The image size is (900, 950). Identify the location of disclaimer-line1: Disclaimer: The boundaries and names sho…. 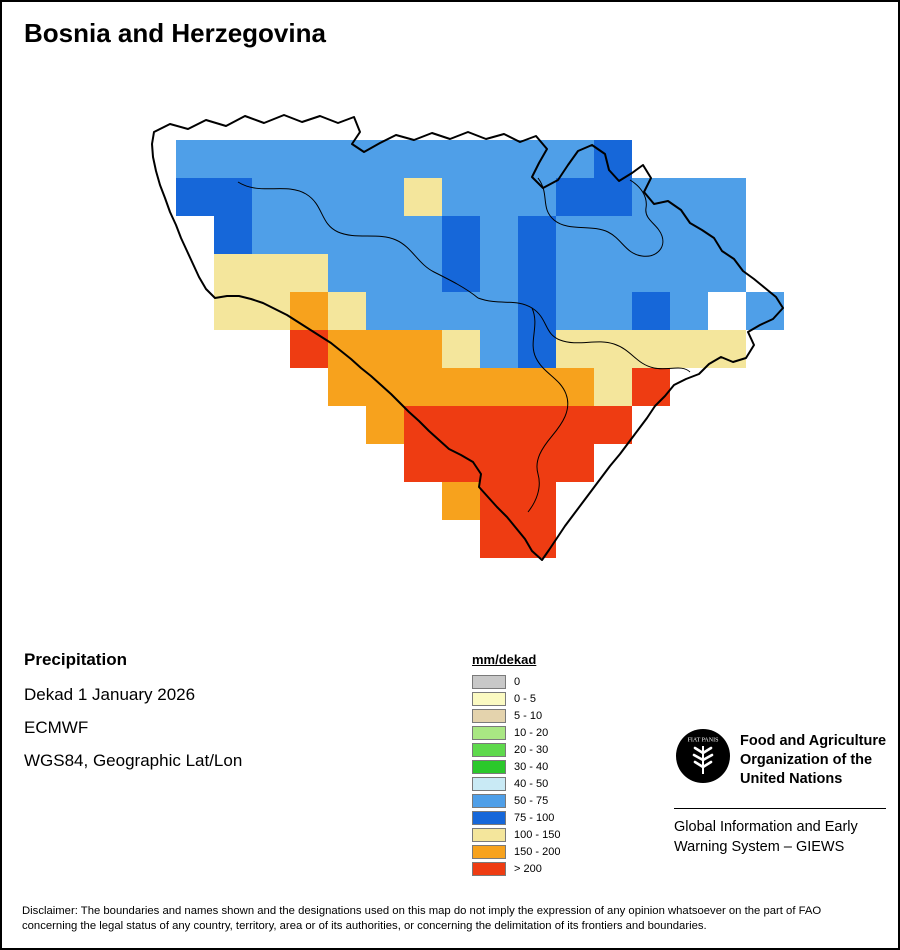
(422, 911).